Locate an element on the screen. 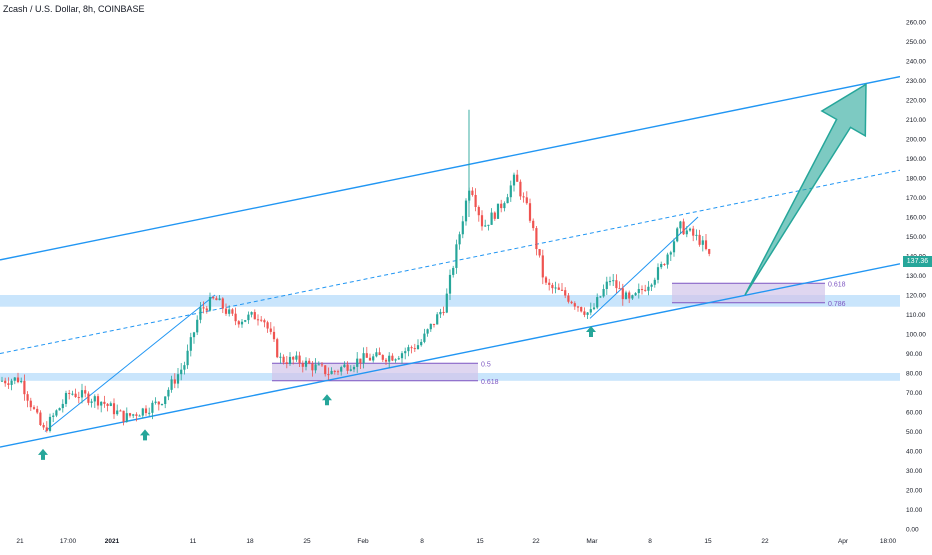  y-tick-label: 130.00 is located at coordinates (916, 276).